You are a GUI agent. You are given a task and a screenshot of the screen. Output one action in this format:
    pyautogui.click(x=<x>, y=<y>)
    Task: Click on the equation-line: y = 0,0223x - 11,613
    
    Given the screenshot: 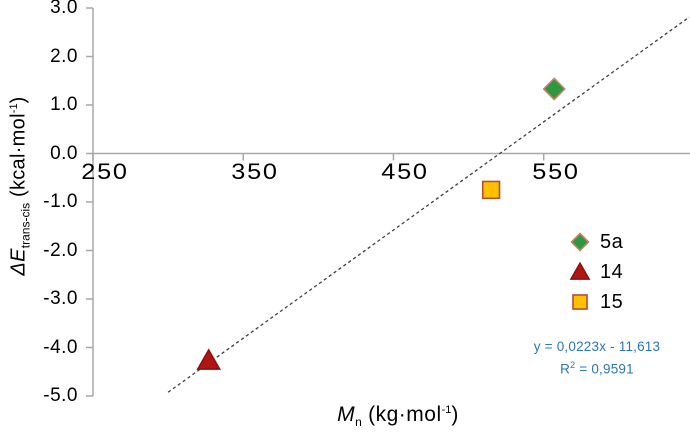 What is the action you would take?
    pyautogui.click(x=597, y=346)
    